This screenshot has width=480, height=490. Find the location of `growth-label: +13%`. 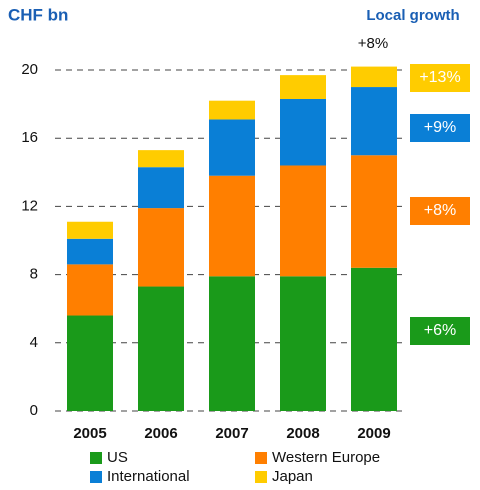

growth-label: +13% is located at coordinates (439, 77).